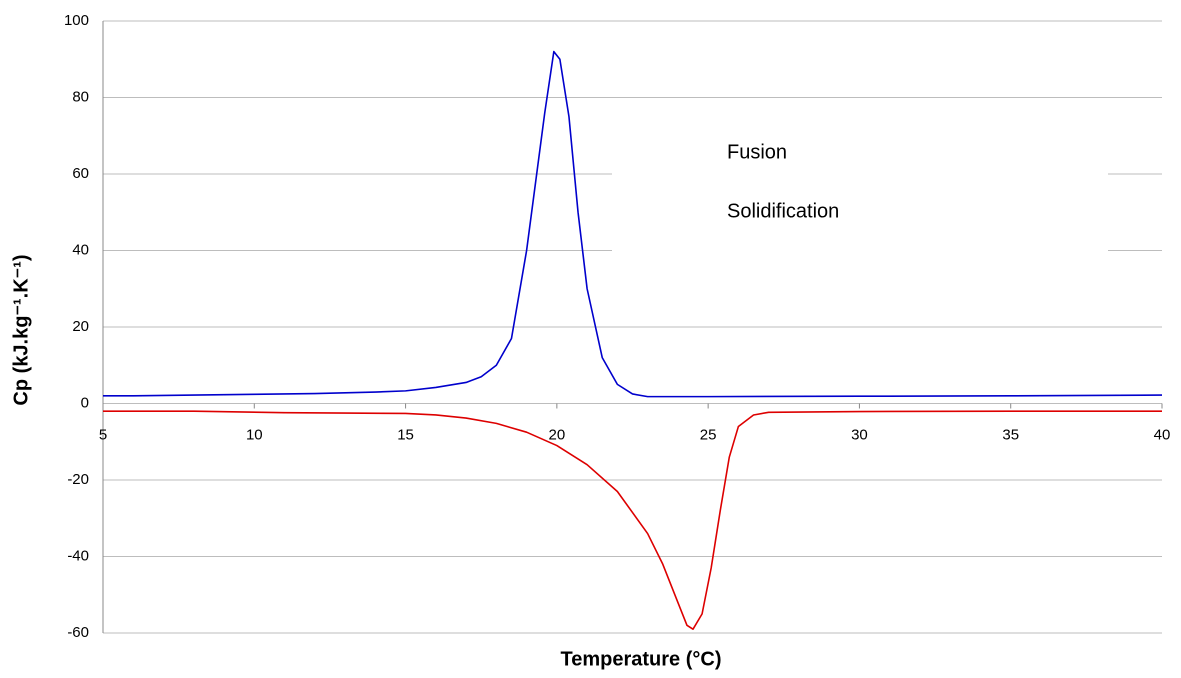 The height and width of the screenshot is (678, 1181). I want to click on y-axis-label: Cp (kJ.kg⁻¹.K⁻¹), so click(21, 329).